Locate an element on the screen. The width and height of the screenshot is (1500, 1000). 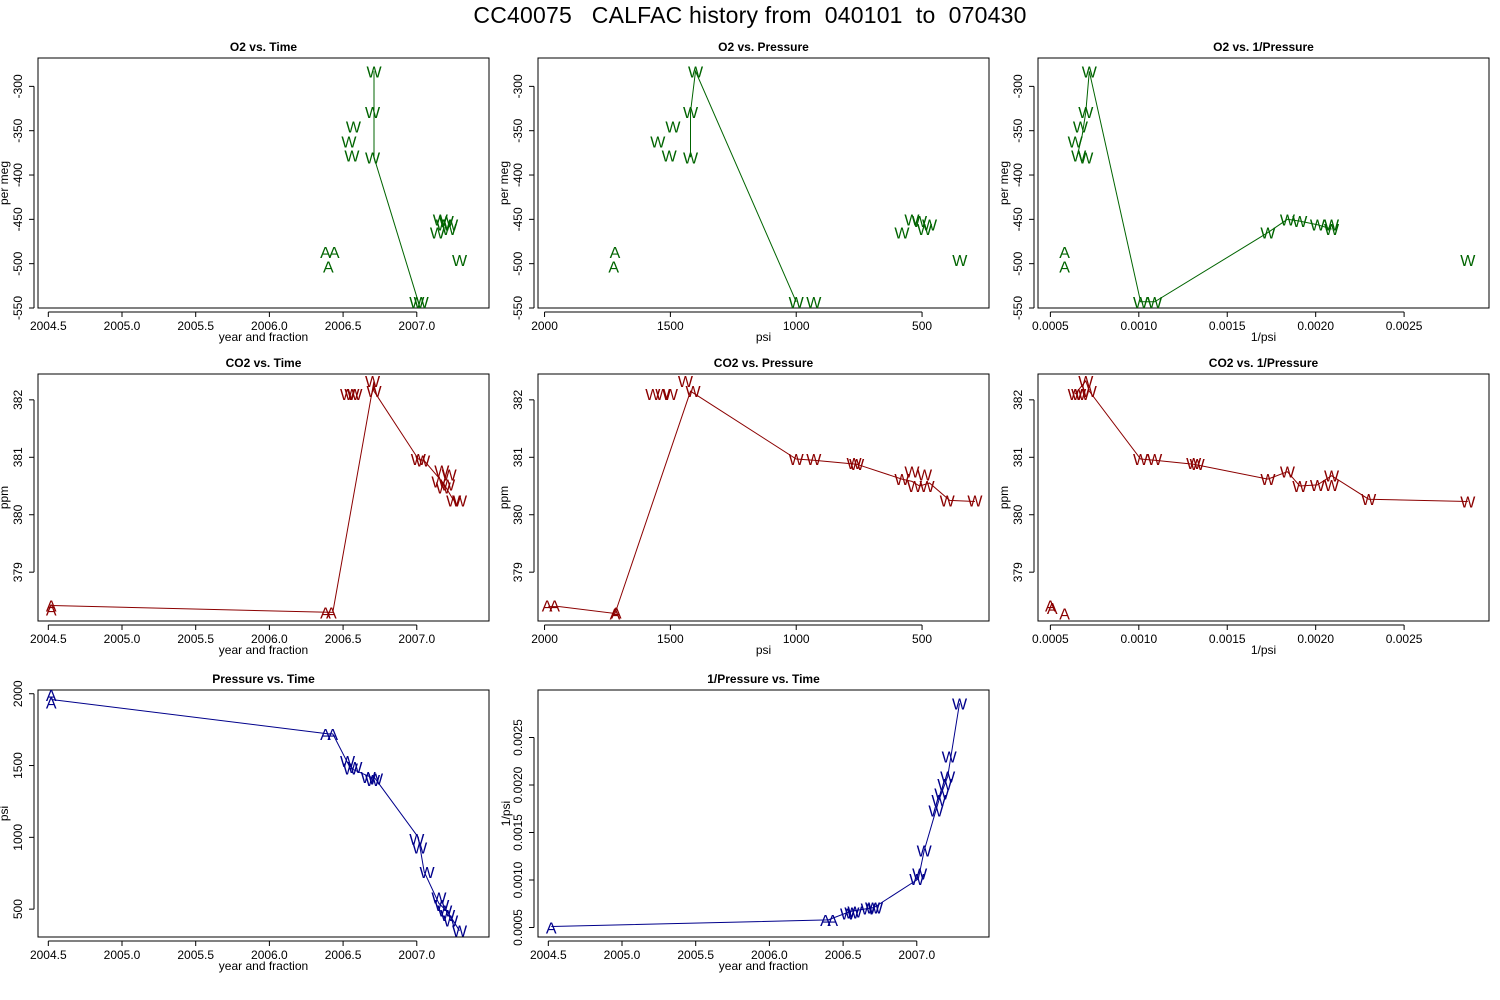
x-tick-label: 0.0010 is located at coordinates (1138, 639).